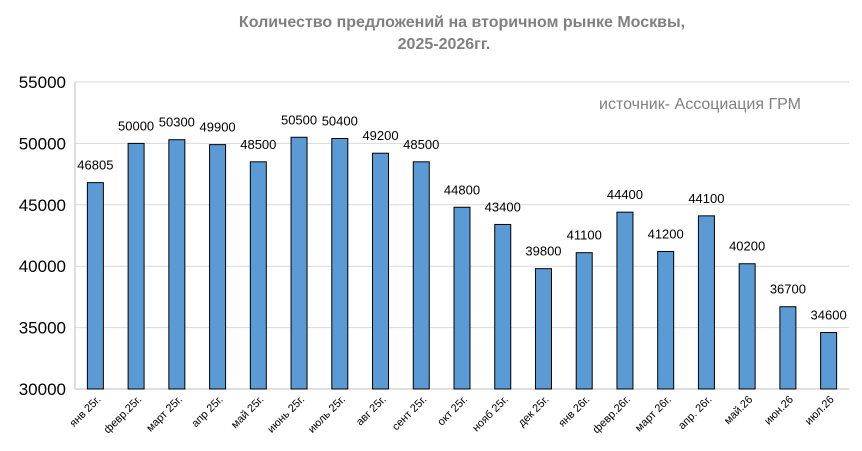 The width and height of the screenshot is (862, 451). What do you see at coordinates (42, 143) in the screenshot?
I see `y-tick-label: 50000` at bounding box center [42, 143].